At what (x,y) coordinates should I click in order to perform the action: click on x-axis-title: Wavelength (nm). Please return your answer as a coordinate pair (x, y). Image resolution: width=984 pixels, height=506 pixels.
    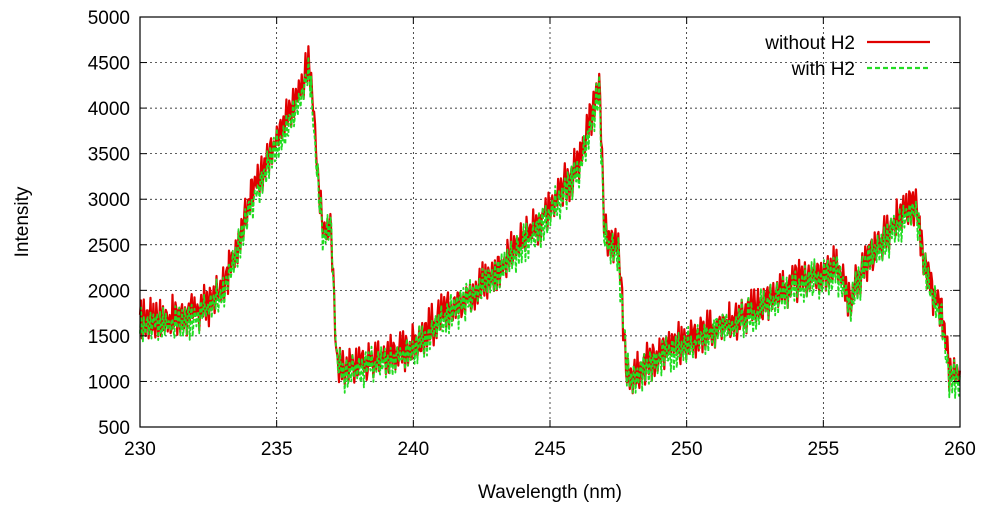
    Looking at the image, I should click on (550, 492).